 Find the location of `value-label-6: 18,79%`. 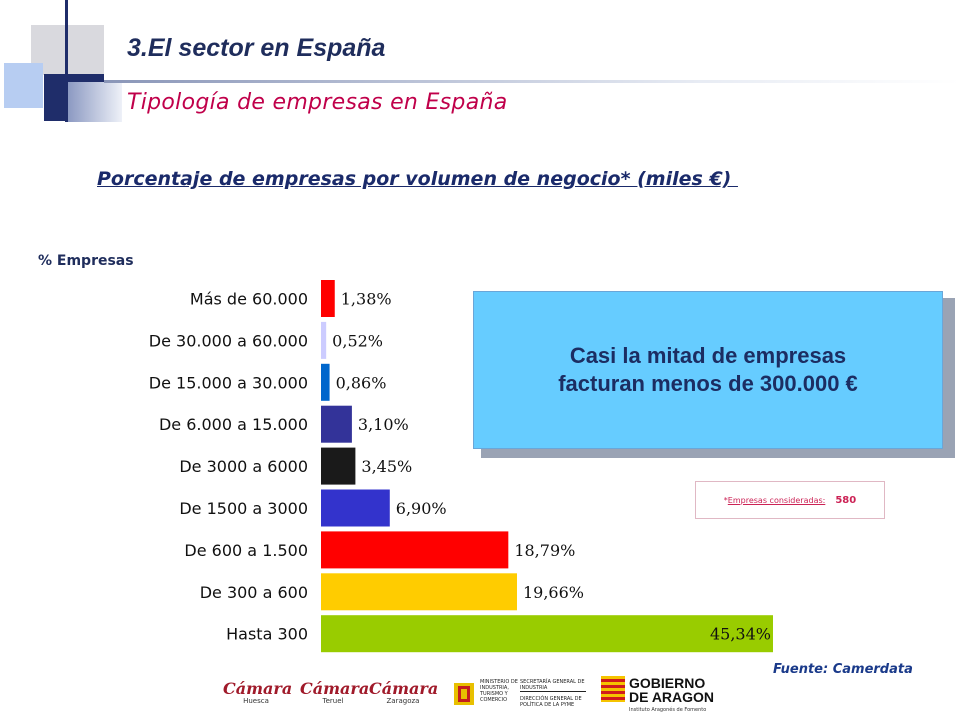

value-label-6: 18,79% is located at coordinates (544, 550).